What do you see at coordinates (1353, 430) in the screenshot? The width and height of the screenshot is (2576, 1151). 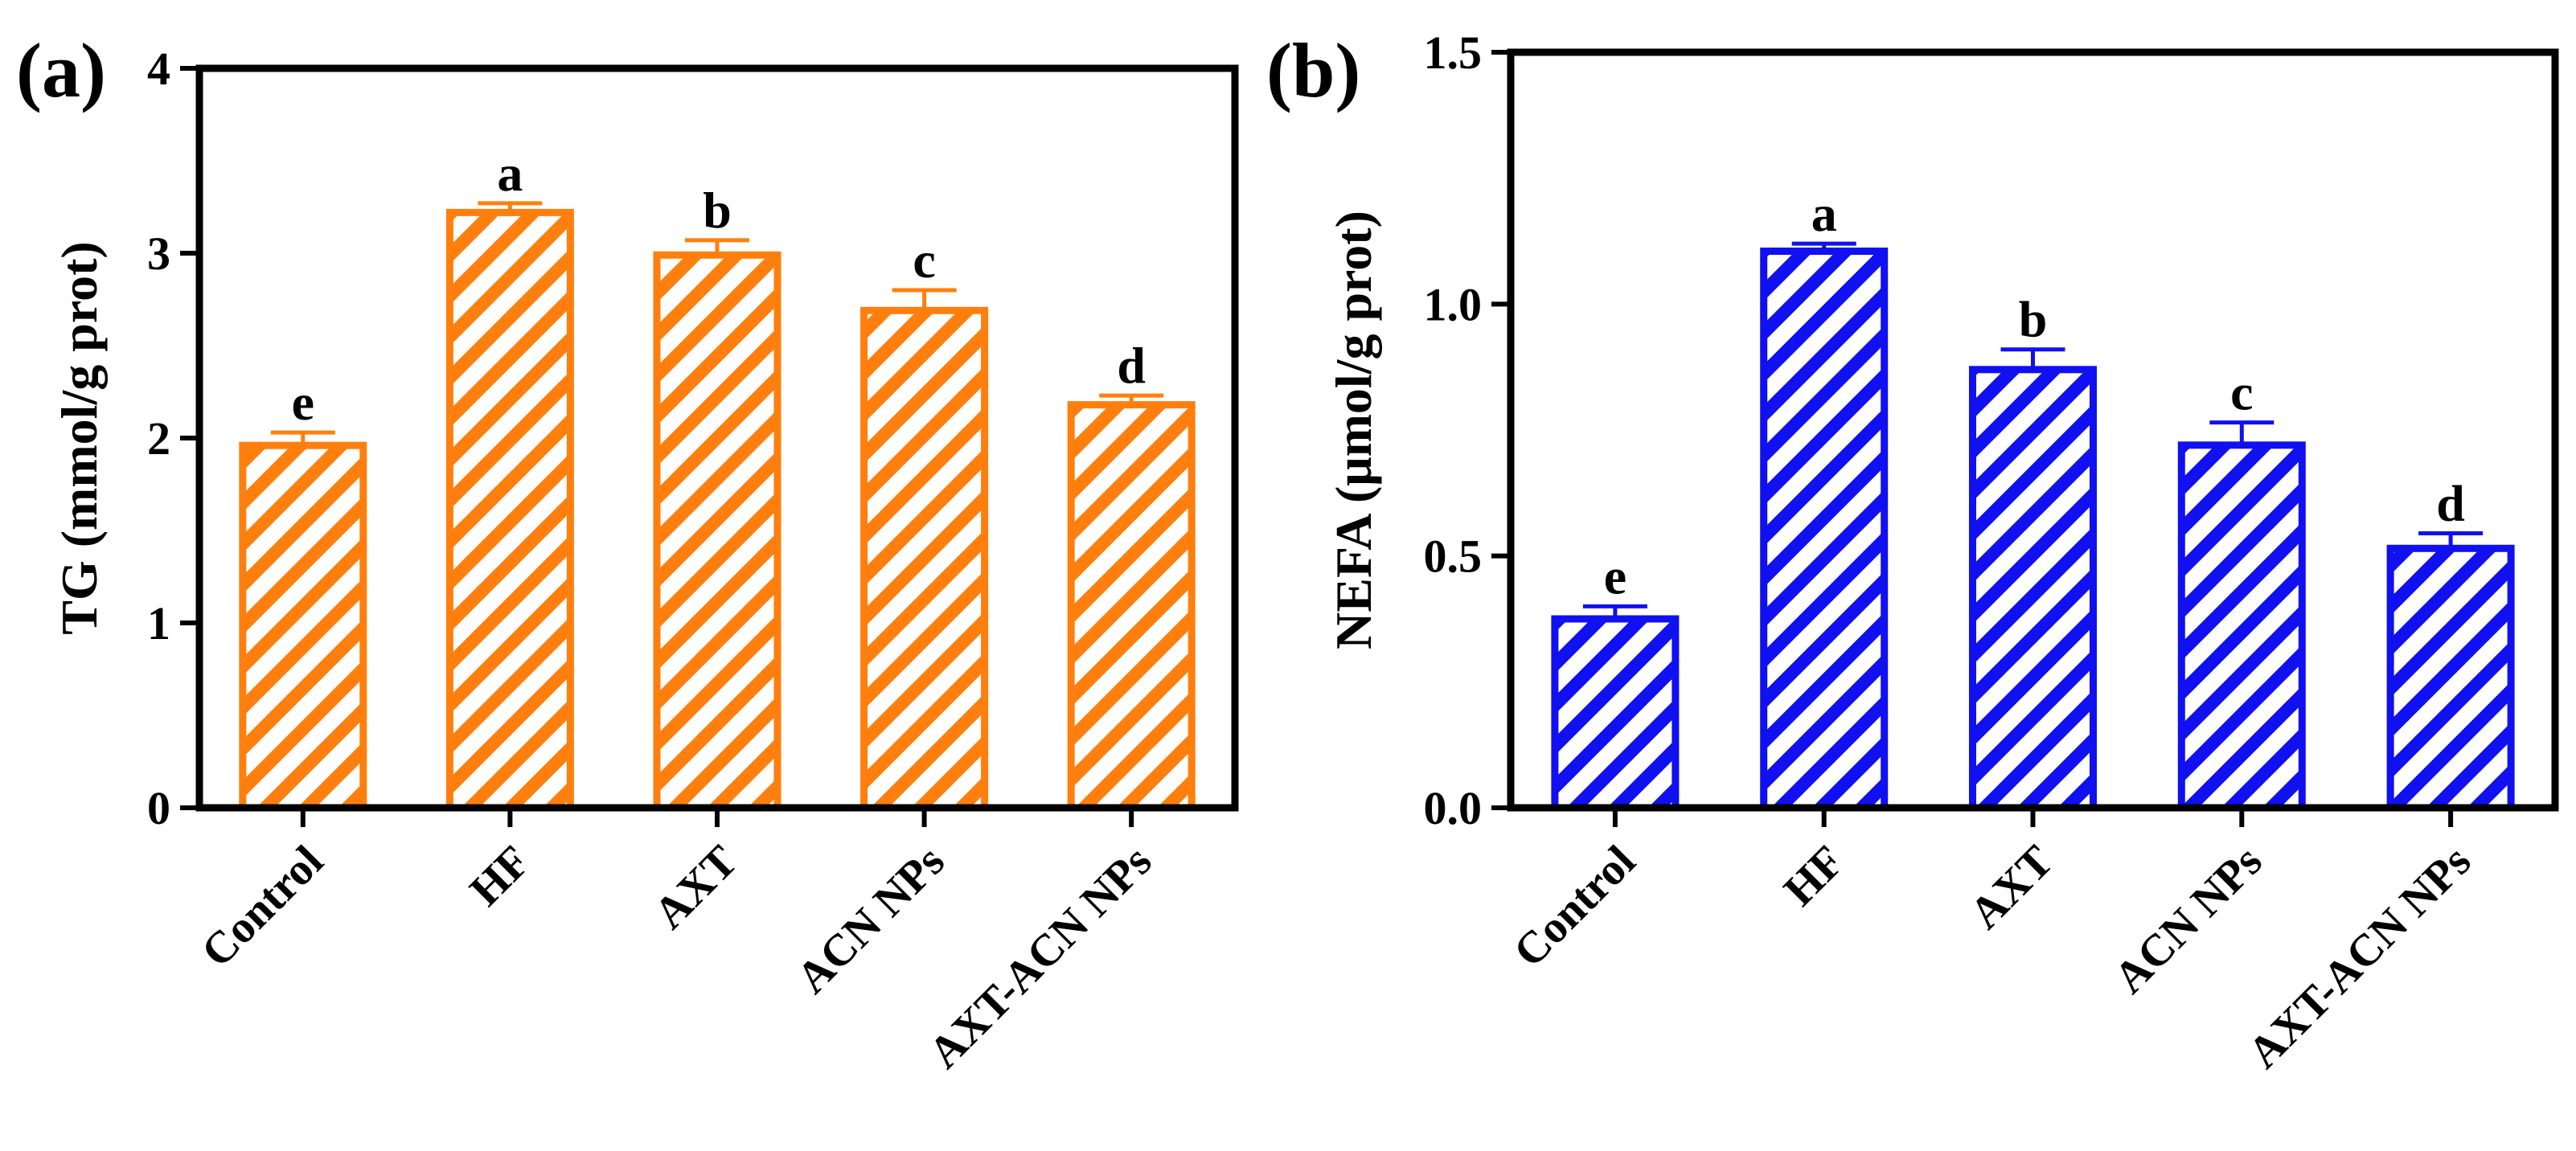 I see `y-axis-label: NEFA (μmol/g prot)` at bounding box center [1353, 430].